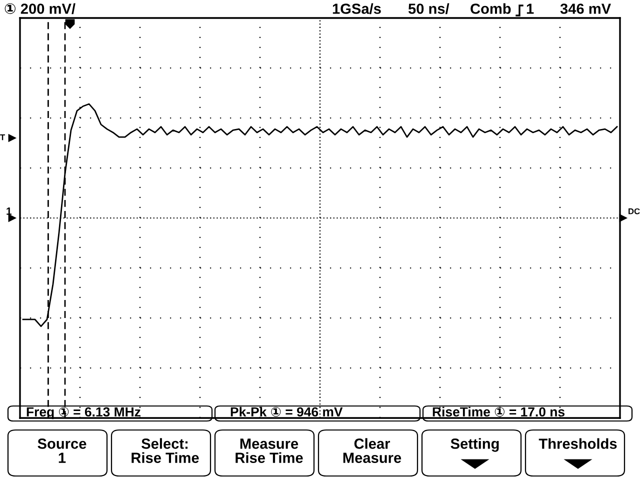 The height and width of the screenshot is (480, 640). I want to click on text: Comb, so click(490, 8).